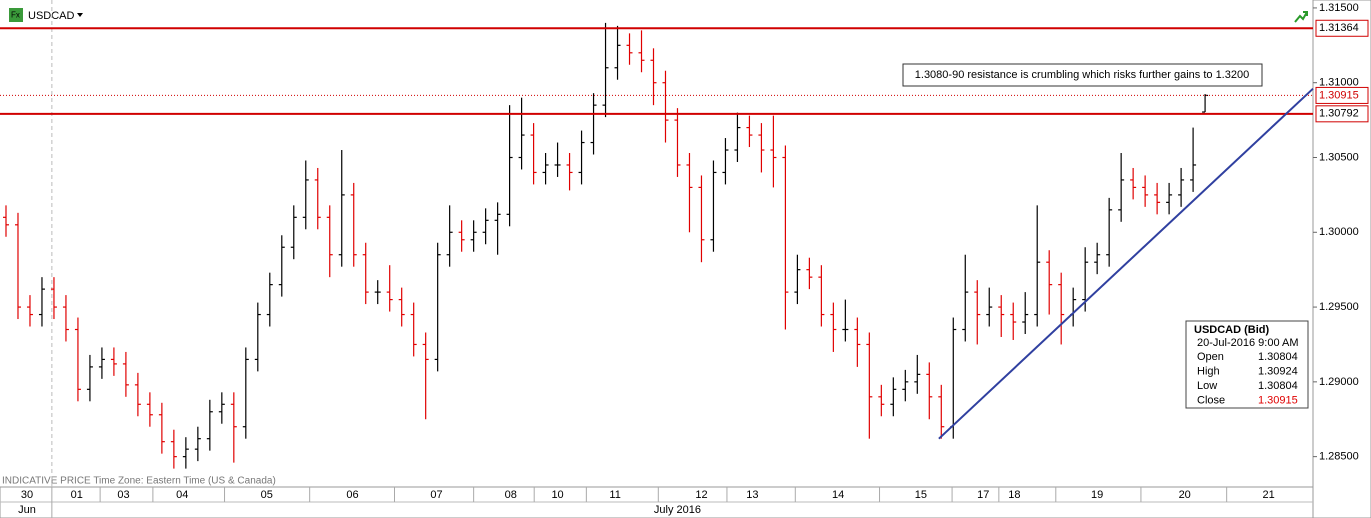  I want to click on info-value: 1.30924, so click(1278, 371).